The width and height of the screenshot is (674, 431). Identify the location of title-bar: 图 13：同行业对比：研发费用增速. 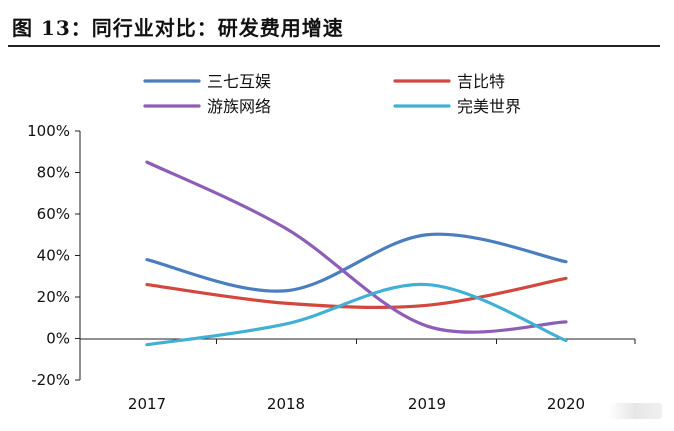
(337, 26).